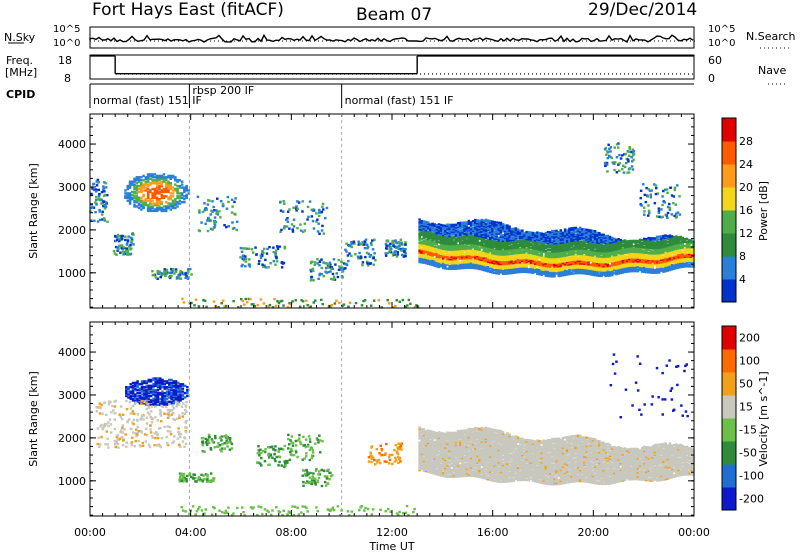 The height and width of the screenshot is (558, 800). Describe the element at coordinates (399, 100) in the screenshot. I see `cpid-segment-label: normal (fast) 151 IF` at that location.